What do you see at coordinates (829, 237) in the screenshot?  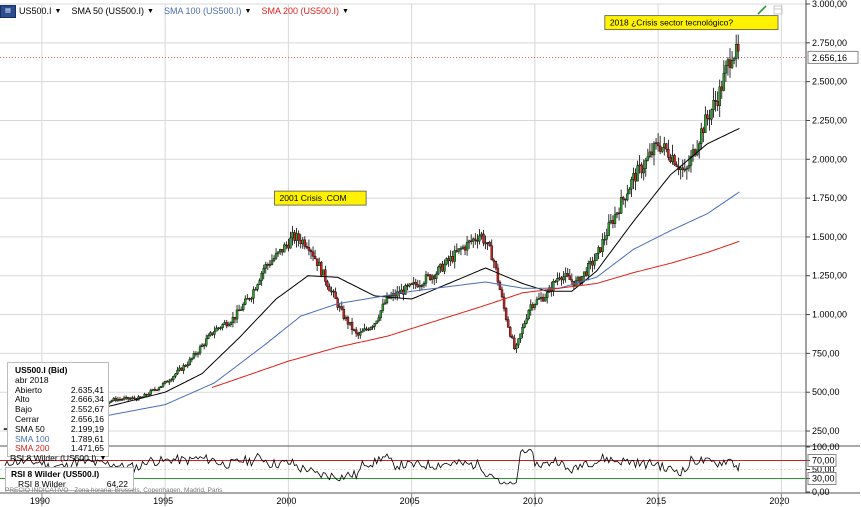 I see `y-tick-label: 1.500,00` at bounding box center [829, 237].